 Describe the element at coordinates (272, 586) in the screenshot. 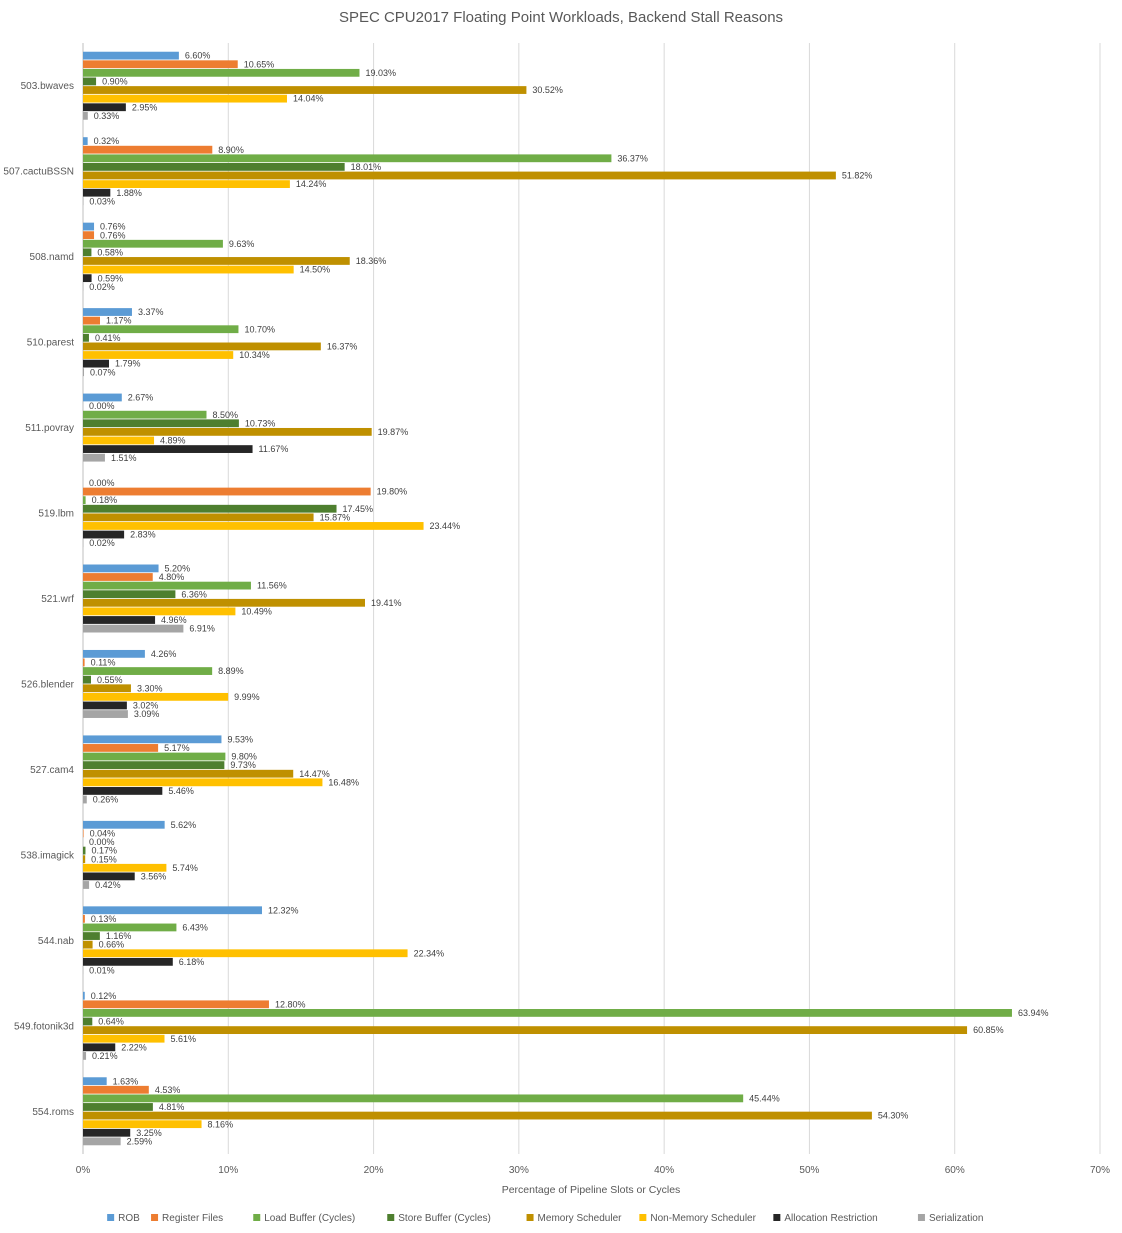

I see `data-label: 11.56%` at that location.